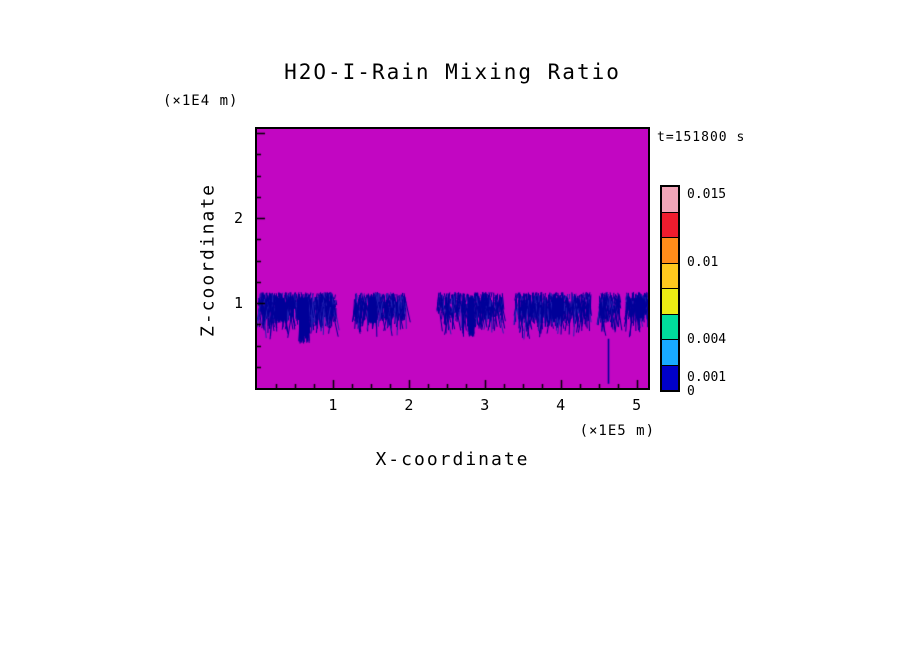  I want to click on colorbar-label: 0.001, so click(707, 377).